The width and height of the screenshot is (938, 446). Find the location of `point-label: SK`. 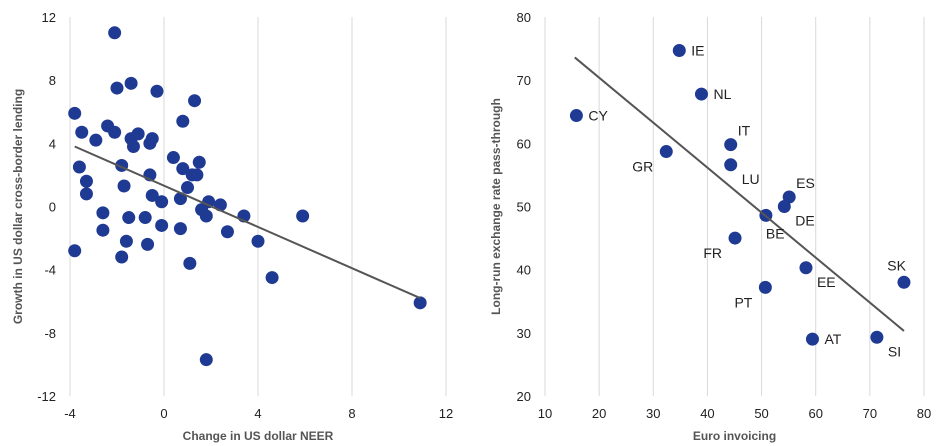

point-label: SK is located at coordinates (896, 265).